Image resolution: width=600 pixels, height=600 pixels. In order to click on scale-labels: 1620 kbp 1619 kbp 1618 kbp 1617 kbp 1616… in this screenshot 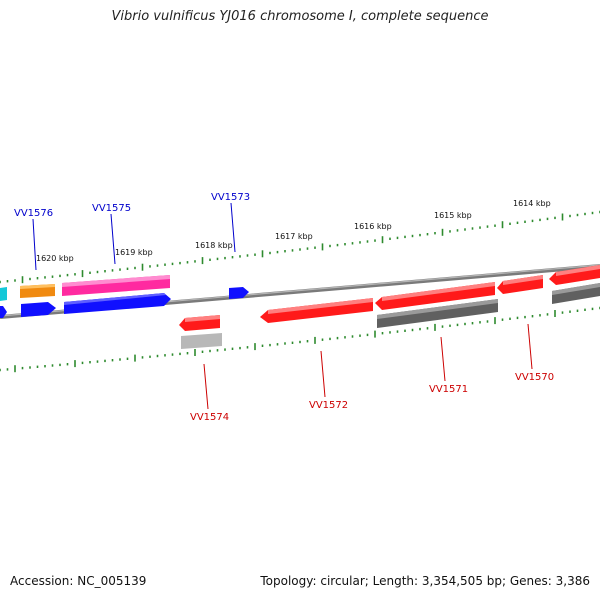, I will do `click(293, 231)`.